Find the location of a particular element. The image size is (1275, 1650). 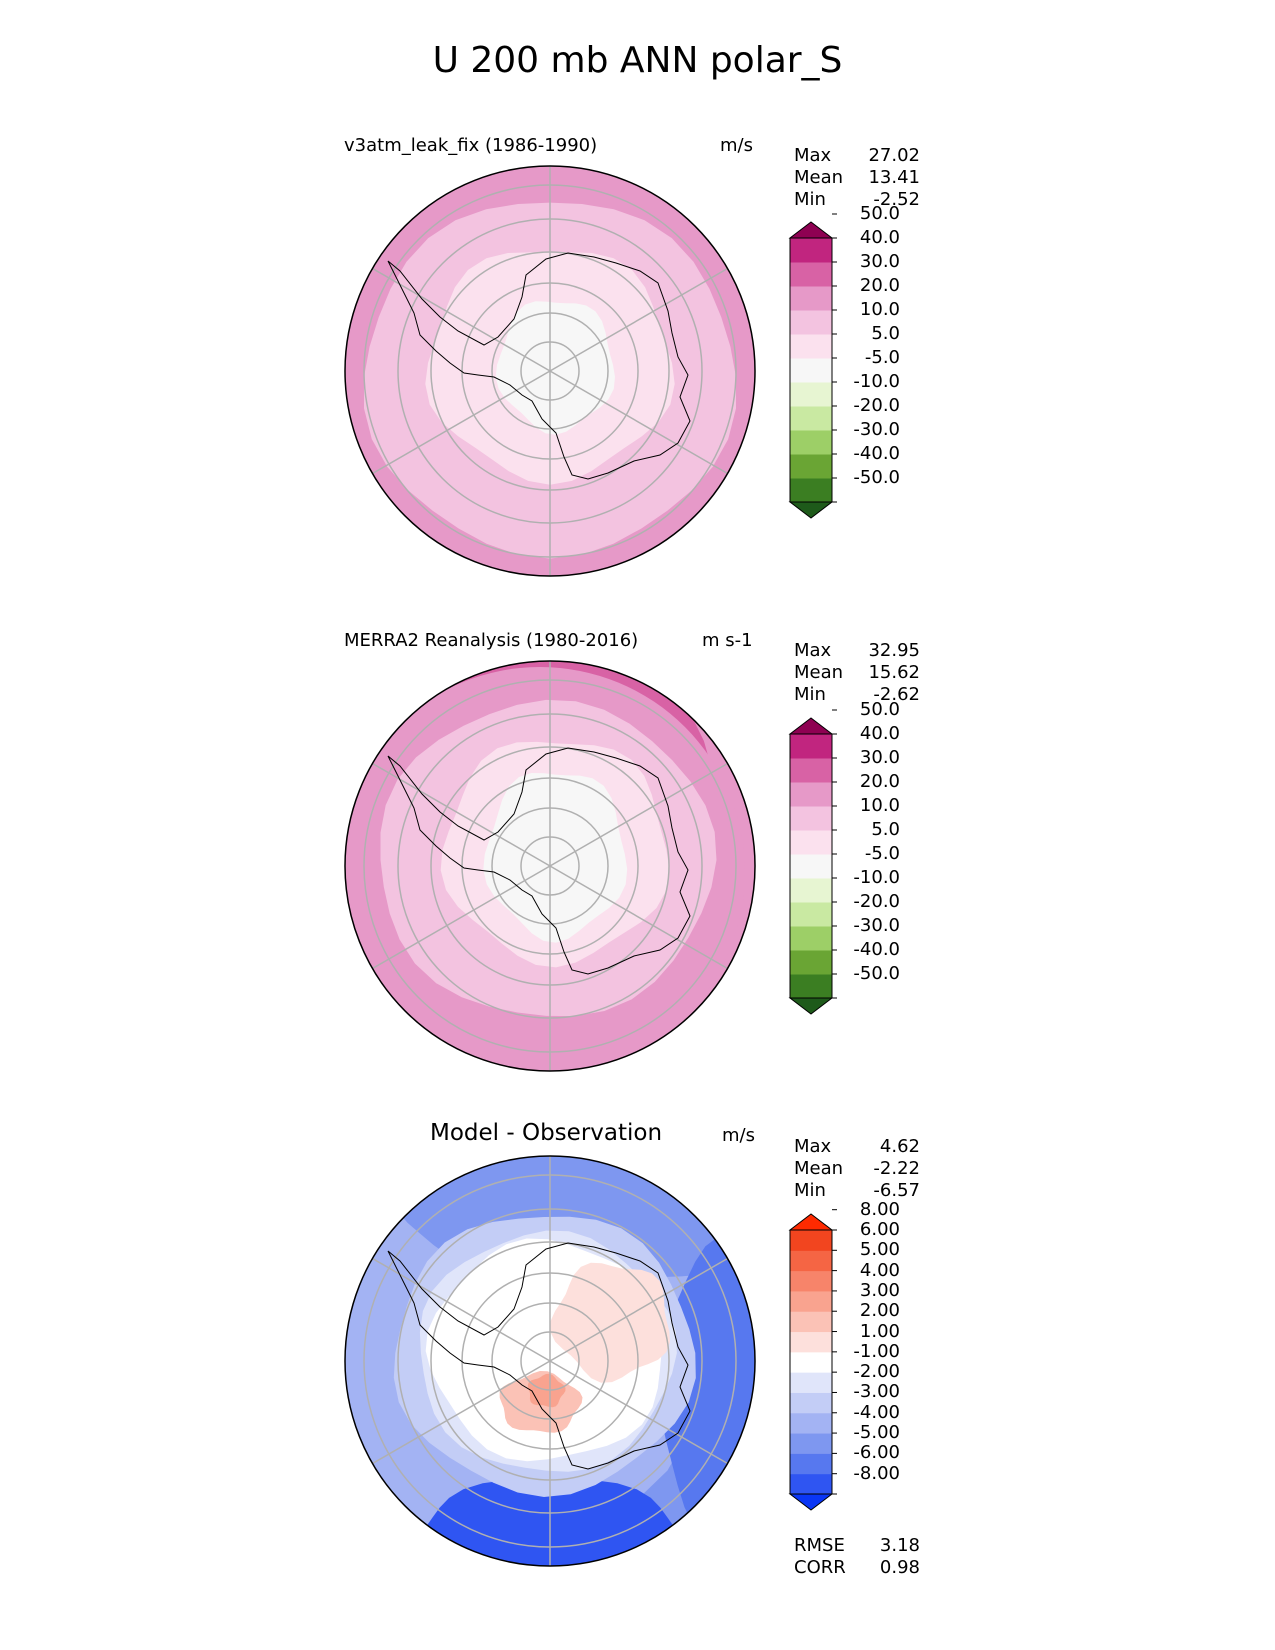

panel-3-colorbar is located at coordinates (812, 1360).